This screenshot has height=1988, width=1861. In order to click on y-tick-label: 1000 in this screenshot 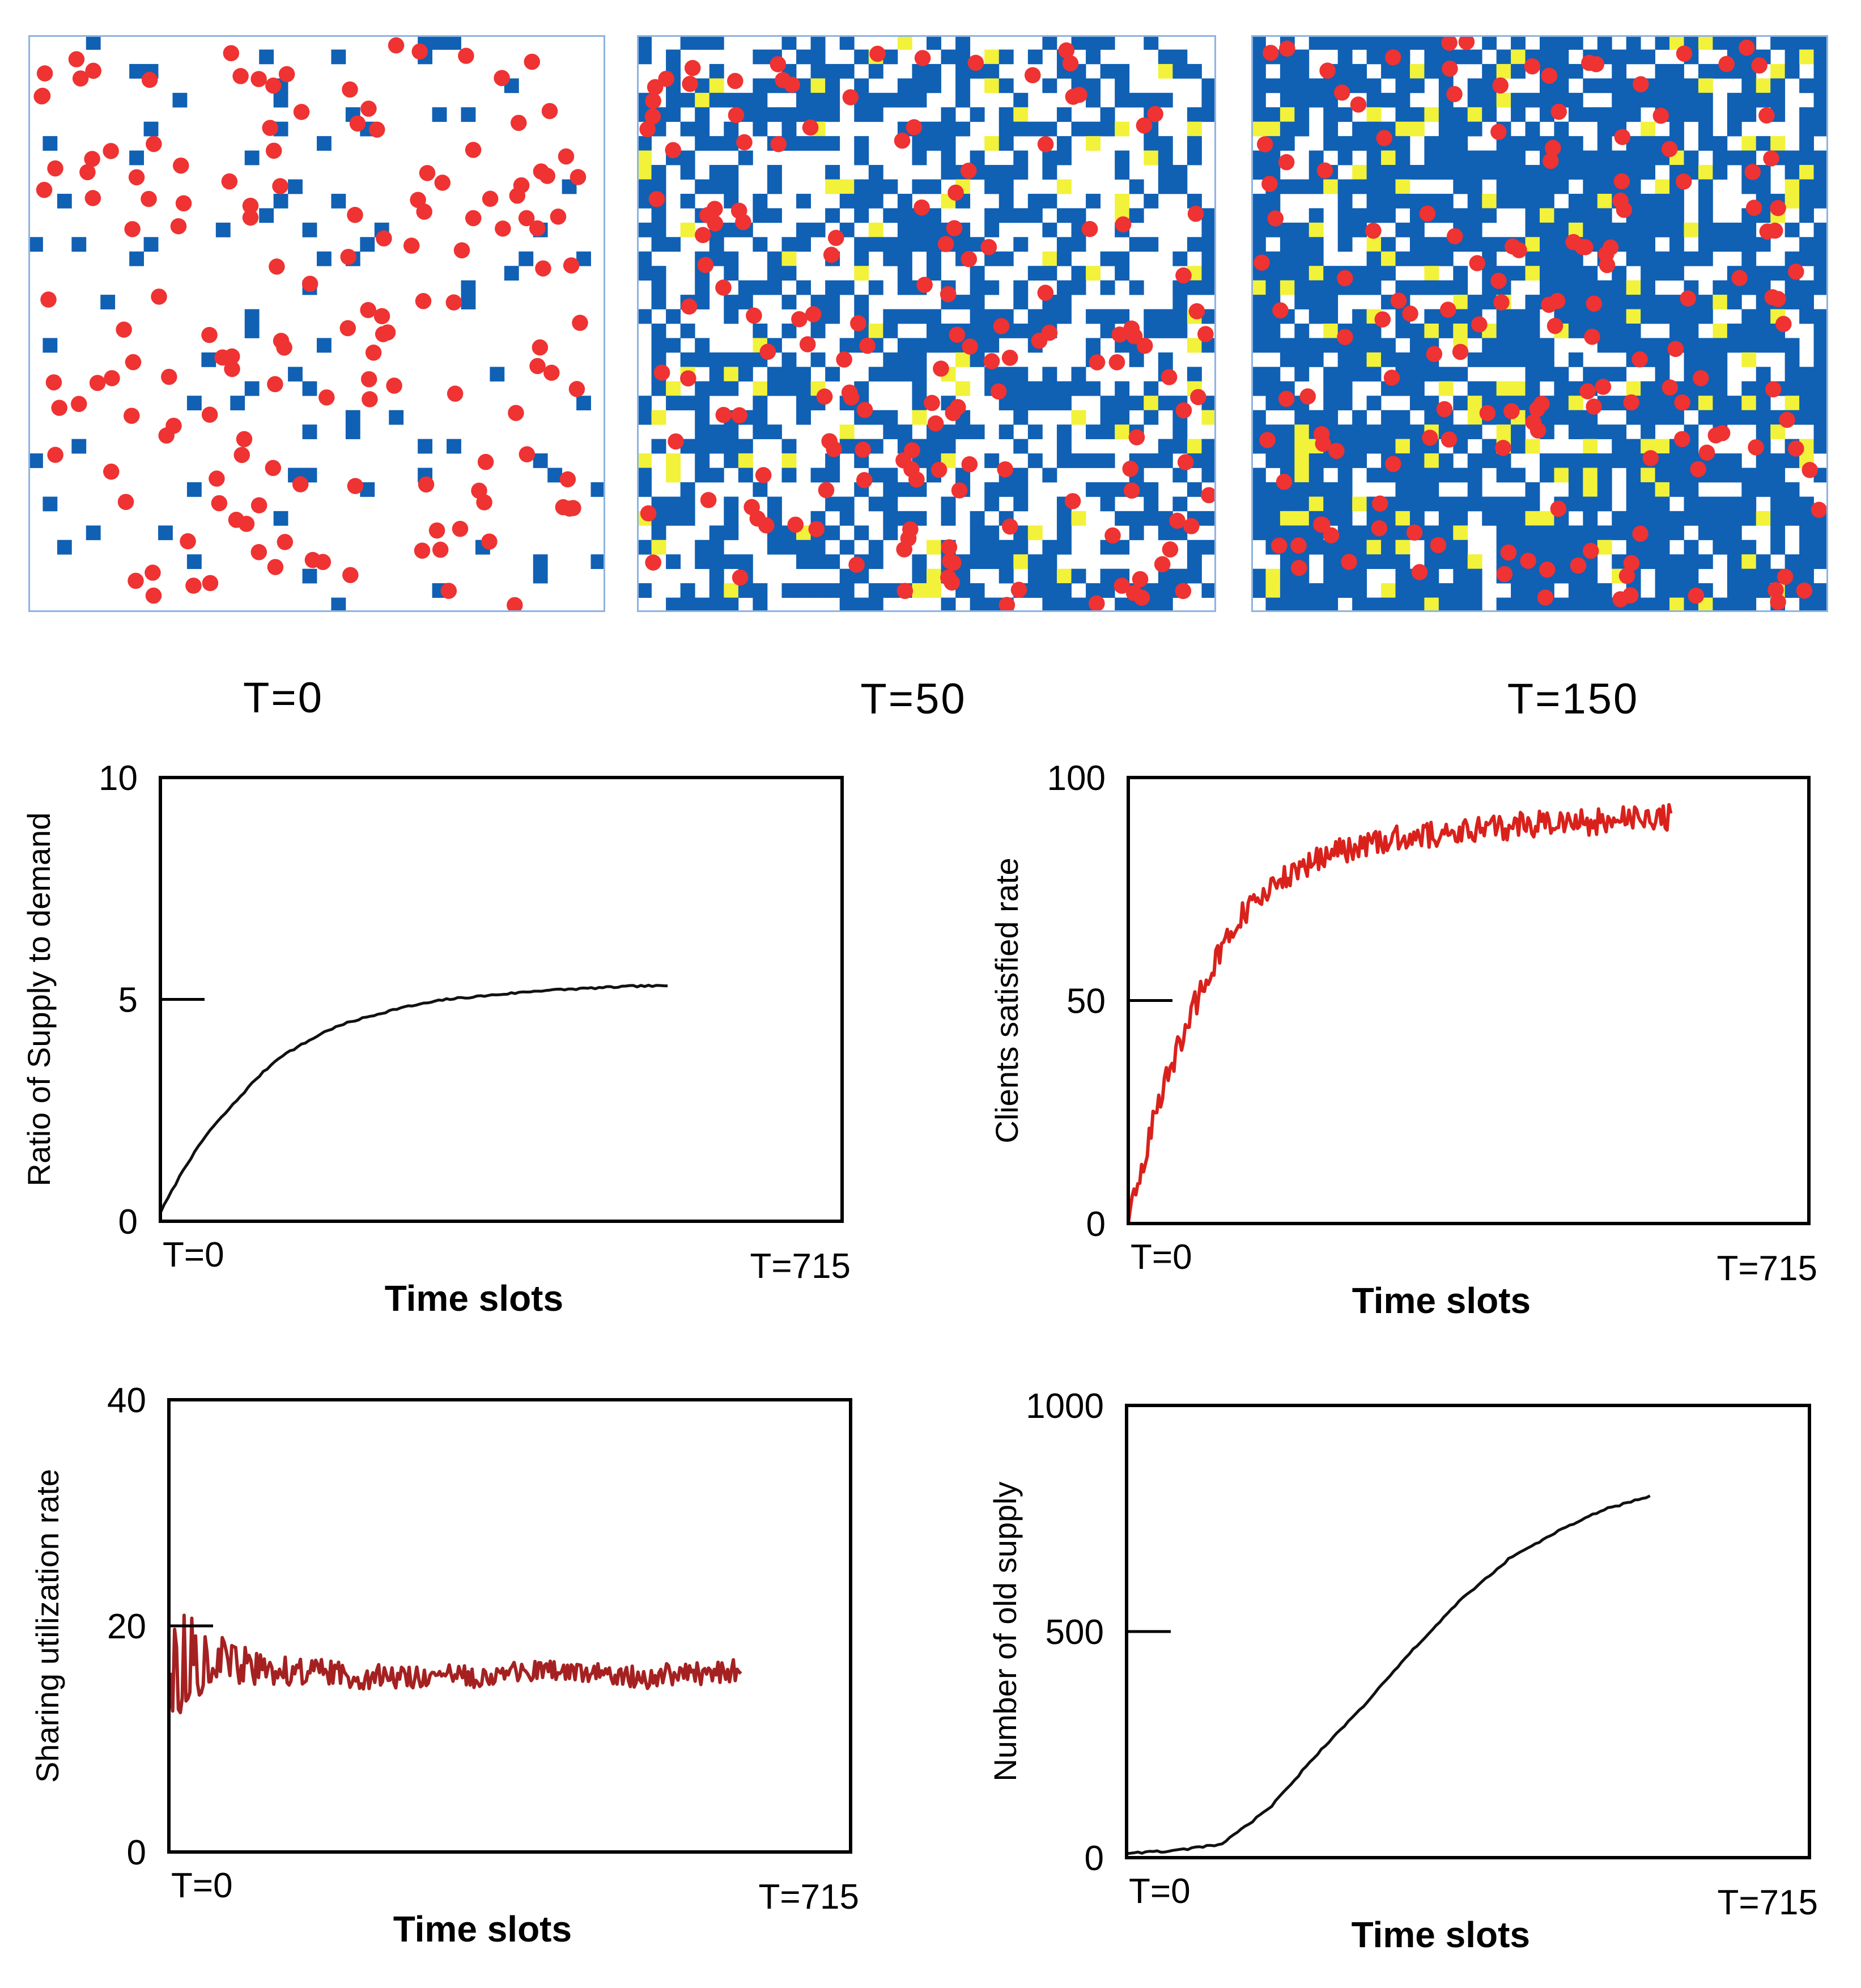, I will do `click(1065, 1406)`.